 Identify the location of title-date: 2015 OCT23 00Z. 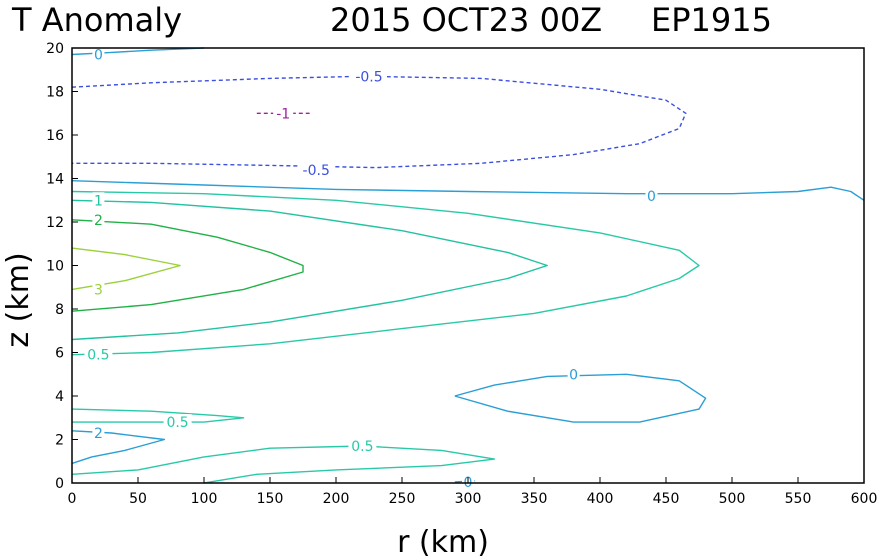
(466, 20).